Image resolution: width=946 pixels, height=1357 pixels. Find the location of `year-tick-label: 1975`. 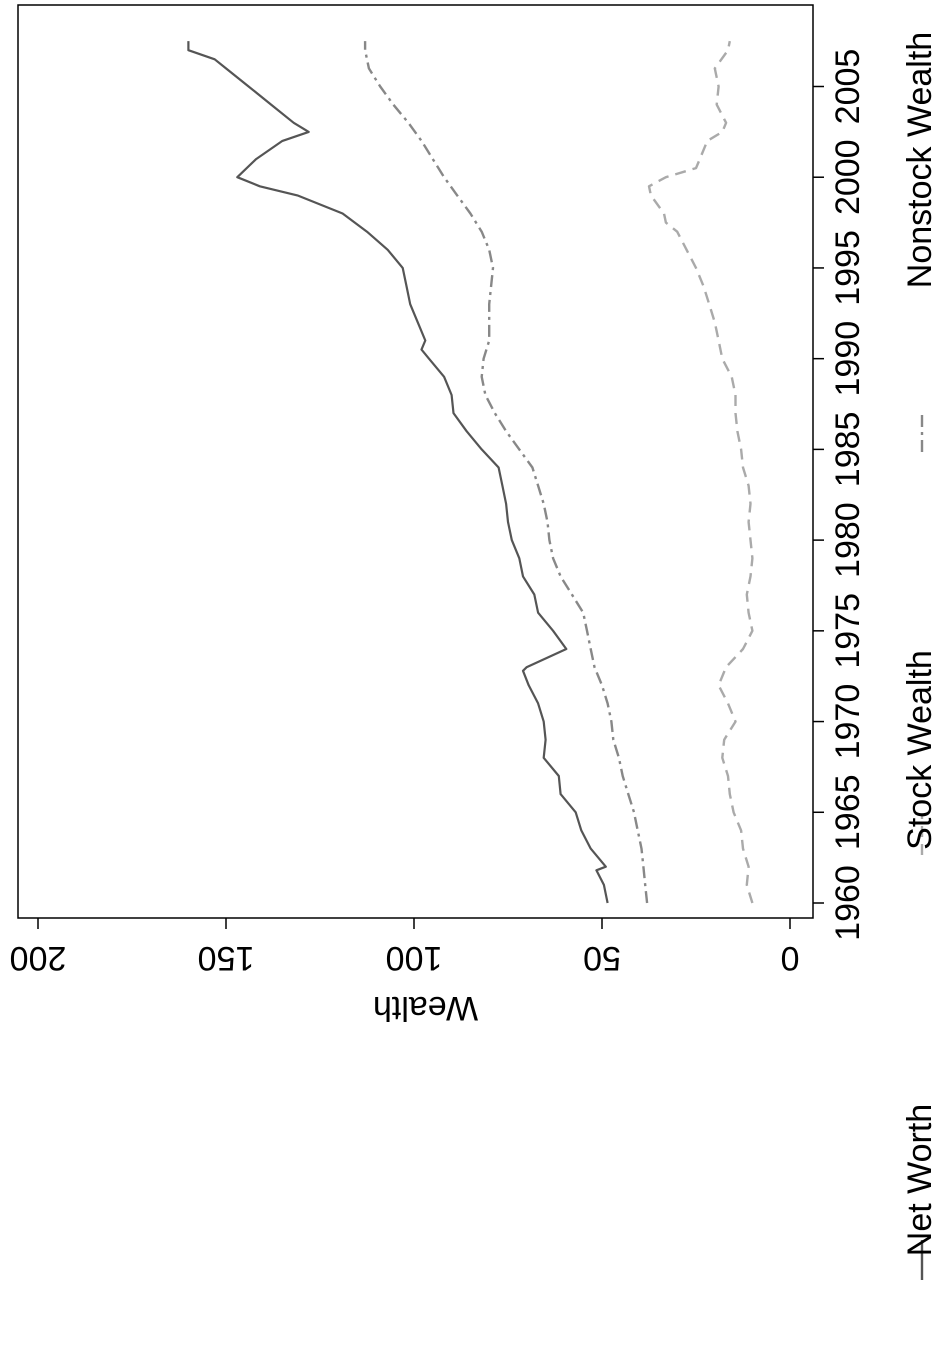

year-tick-label: 1975 is located at coordinates (848, 631).